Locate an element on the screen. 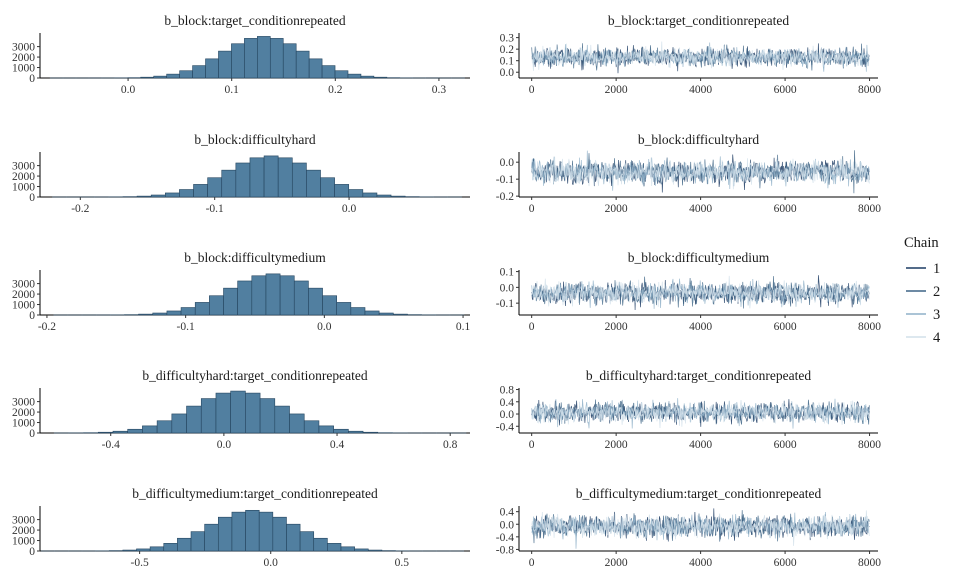  x-tick-label-hist-1: 0.0 is located at coordinates (128, 90).